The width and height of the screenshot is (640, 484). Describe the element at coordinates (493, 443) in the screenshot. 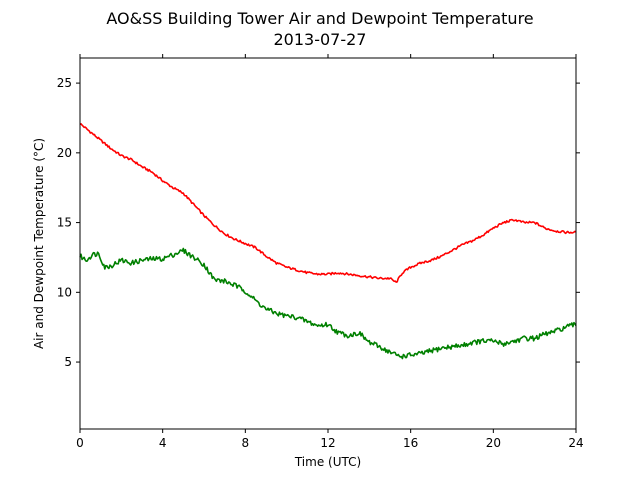

I see `x-tick-label: 20` at that location.